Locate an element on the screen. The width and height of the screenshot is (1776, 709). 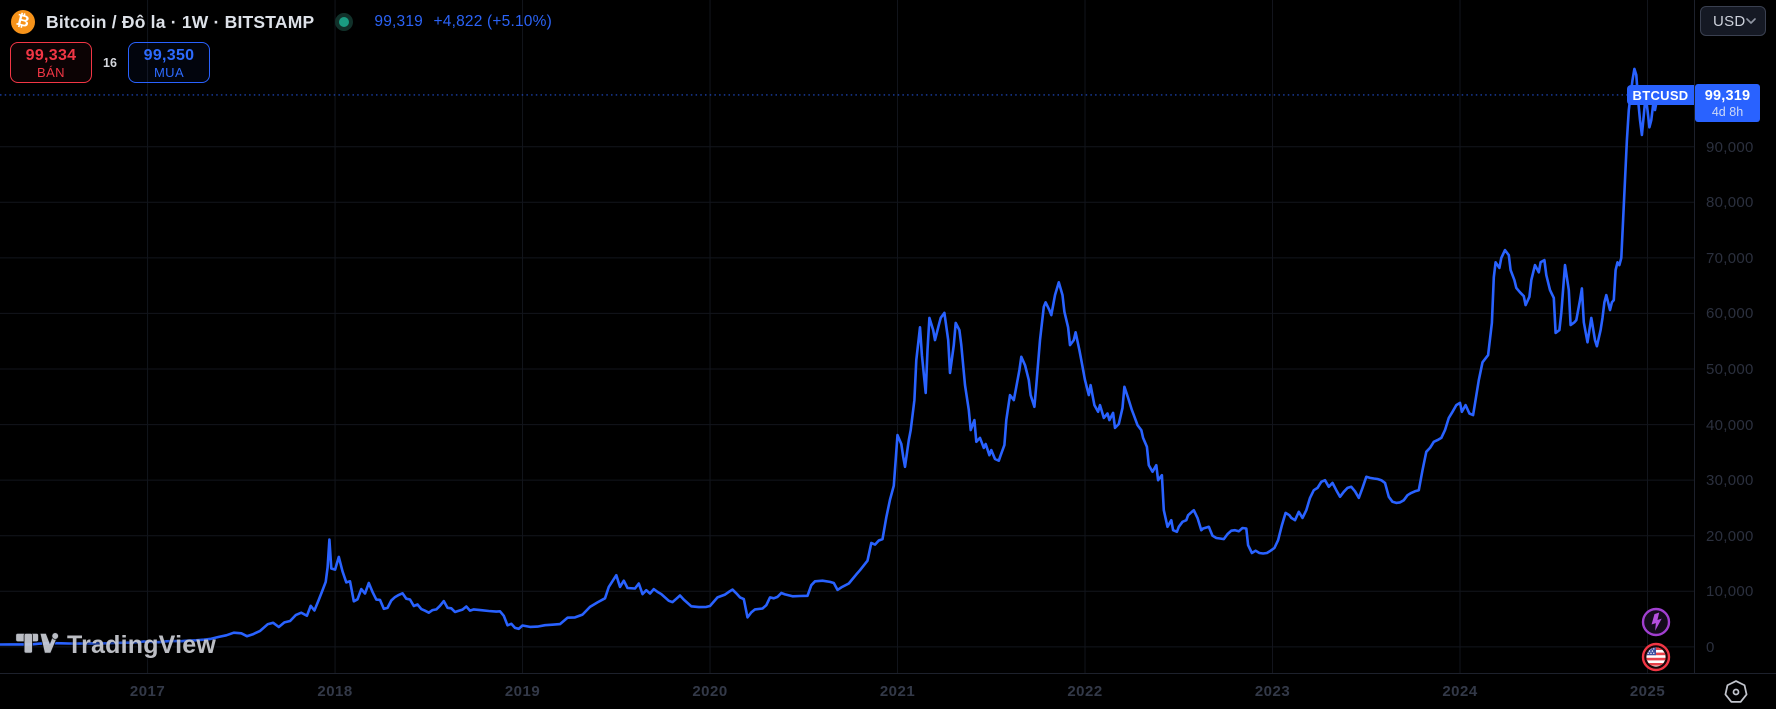
bar-countdown: 4d 8h is located at coordinates (1727, 111).